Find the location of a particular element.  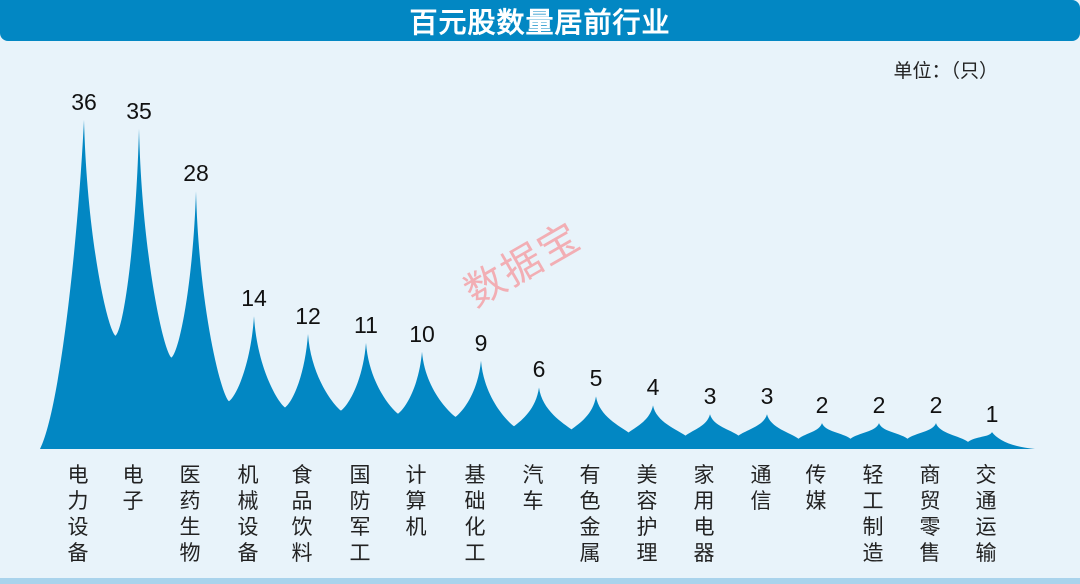

category-label: 传媒 is located at coordinates (816, 488).